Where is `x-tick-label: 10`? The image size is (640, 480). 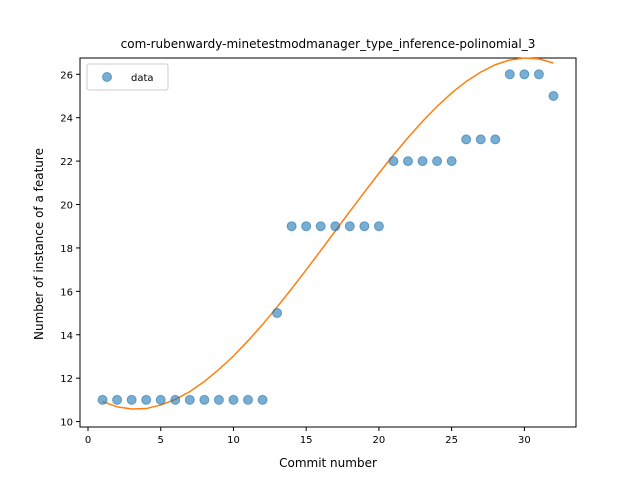 x-tick-label: 10 is located at coordinates (233, 440).